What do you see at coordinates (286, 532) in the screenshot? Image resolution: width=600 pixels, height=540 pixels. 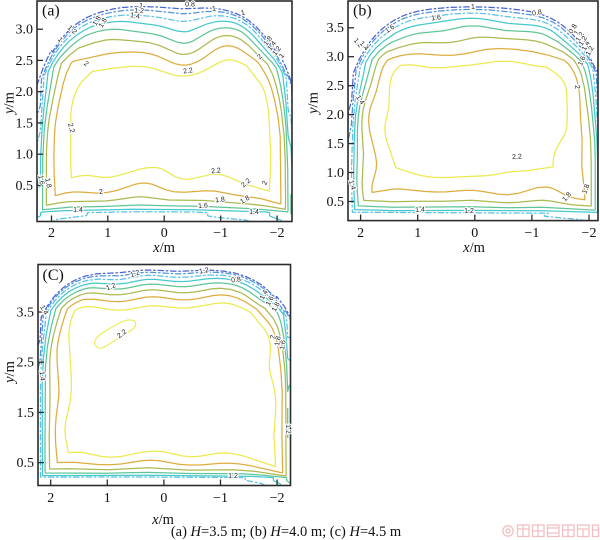 I see `svg-text:(a) H=3.5 m; (b) H=4.0 m; (c): (a) H=3.5 m; (b) H=4.0 m; (c) H=4.5 m` at bounding box center [286, 532].